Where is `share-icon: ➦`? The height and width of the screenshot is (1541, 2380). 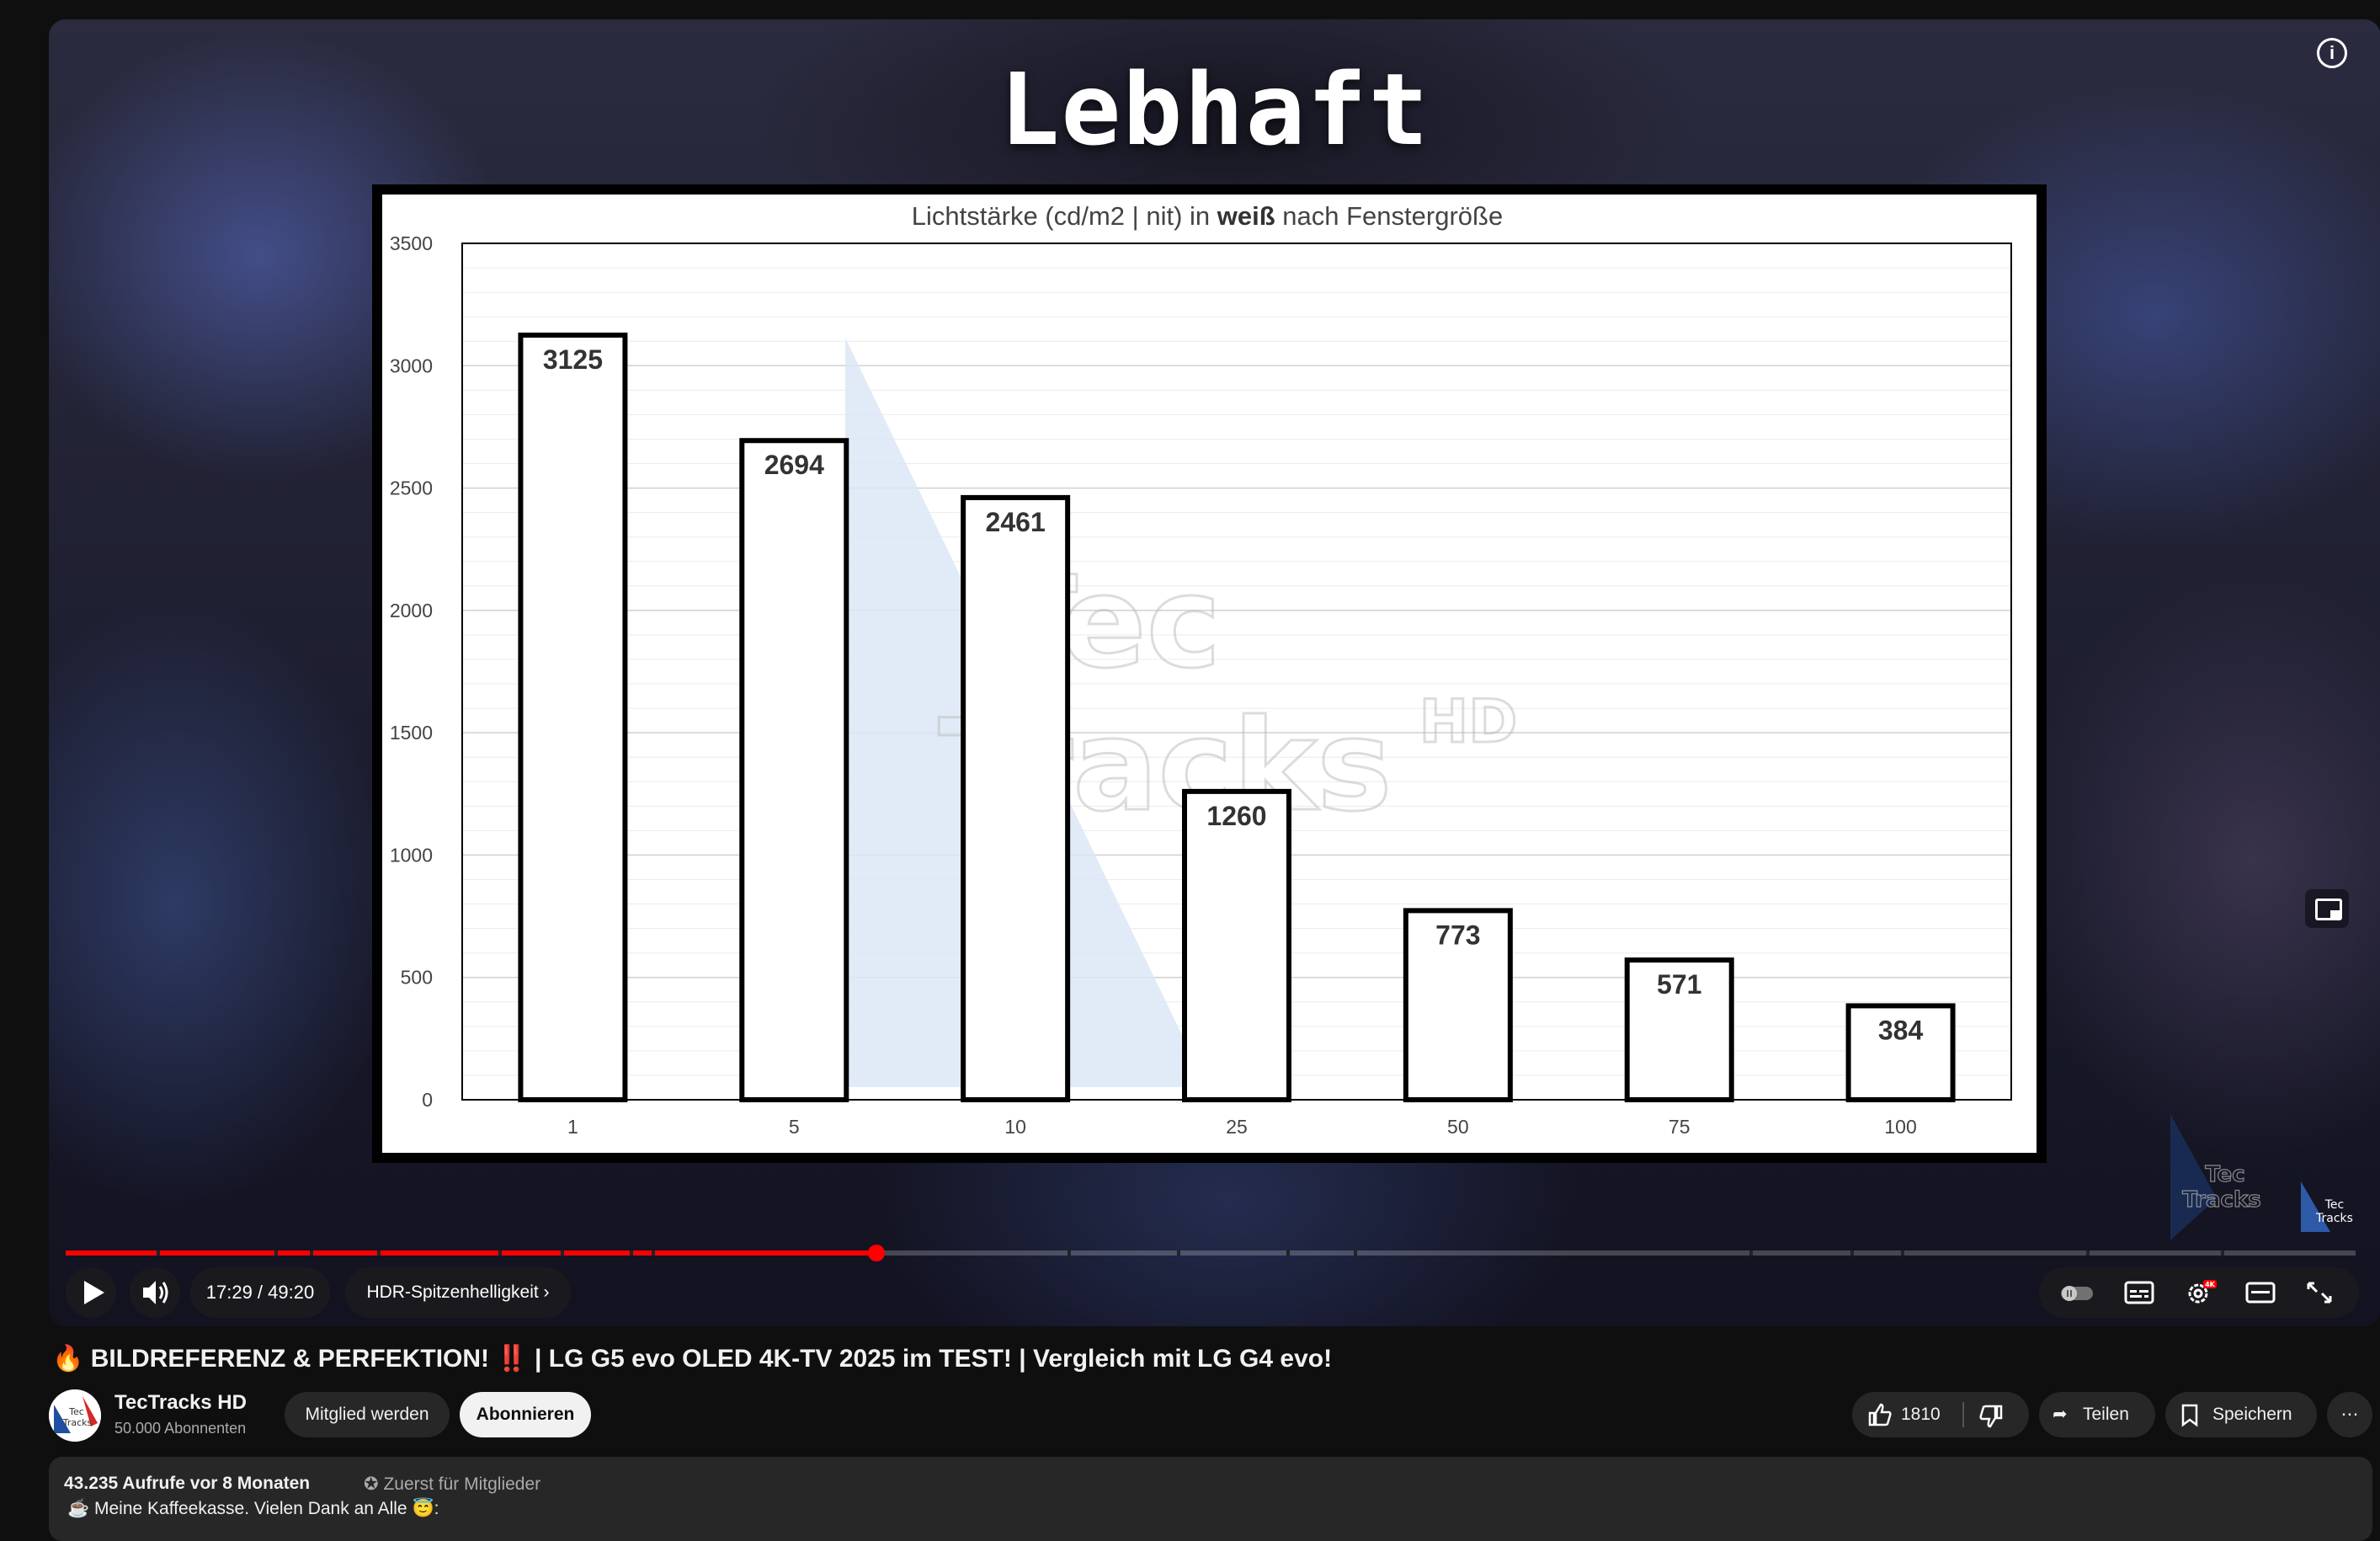 share-icon: ➦ is located at coordinates (2060, 1414).